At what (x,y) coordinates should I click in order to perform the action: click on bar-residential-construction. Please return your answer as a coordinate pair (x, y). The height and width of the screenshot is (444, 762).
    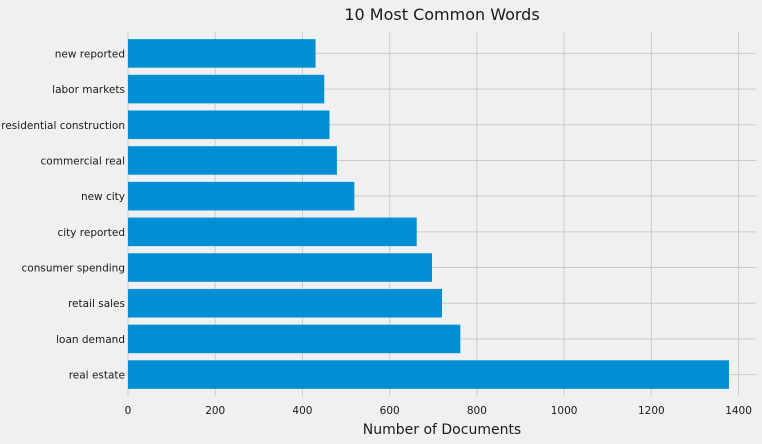
    Looking at the image, I should click on (229, 125).